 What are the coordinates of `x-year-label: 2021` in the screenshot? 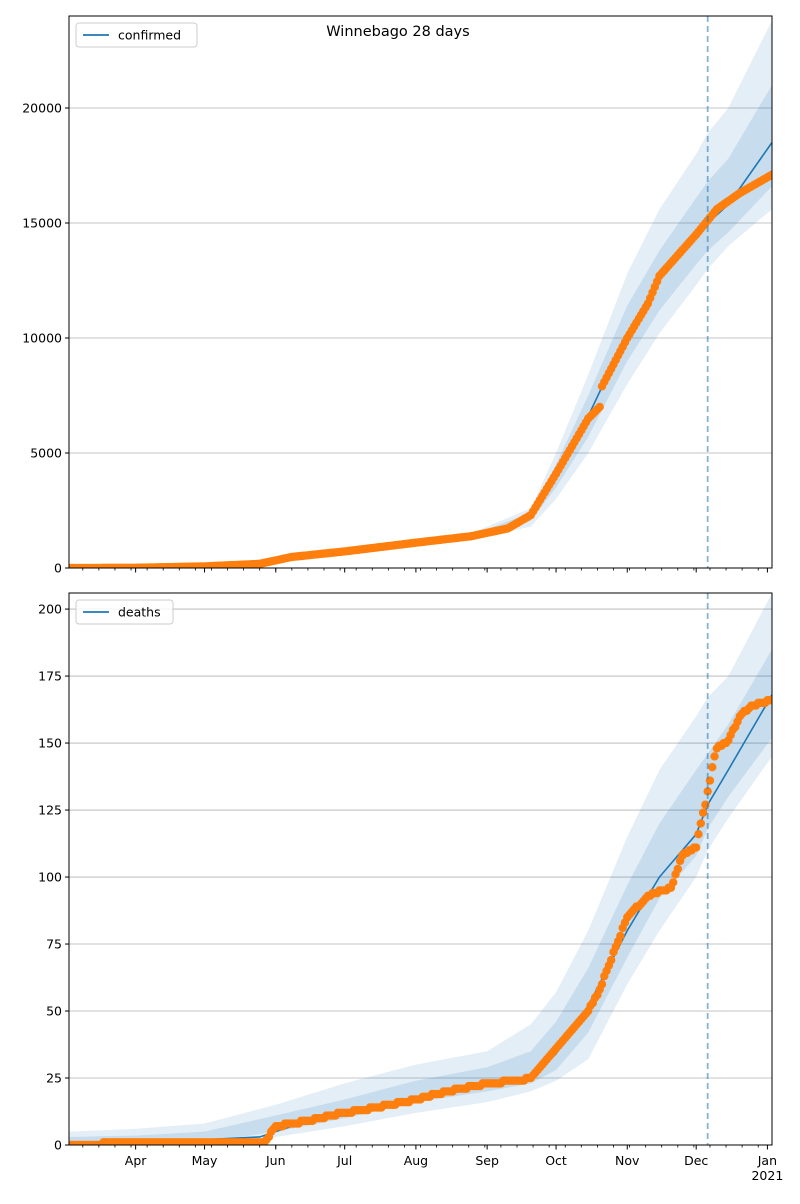 It's located at (767, 1175).